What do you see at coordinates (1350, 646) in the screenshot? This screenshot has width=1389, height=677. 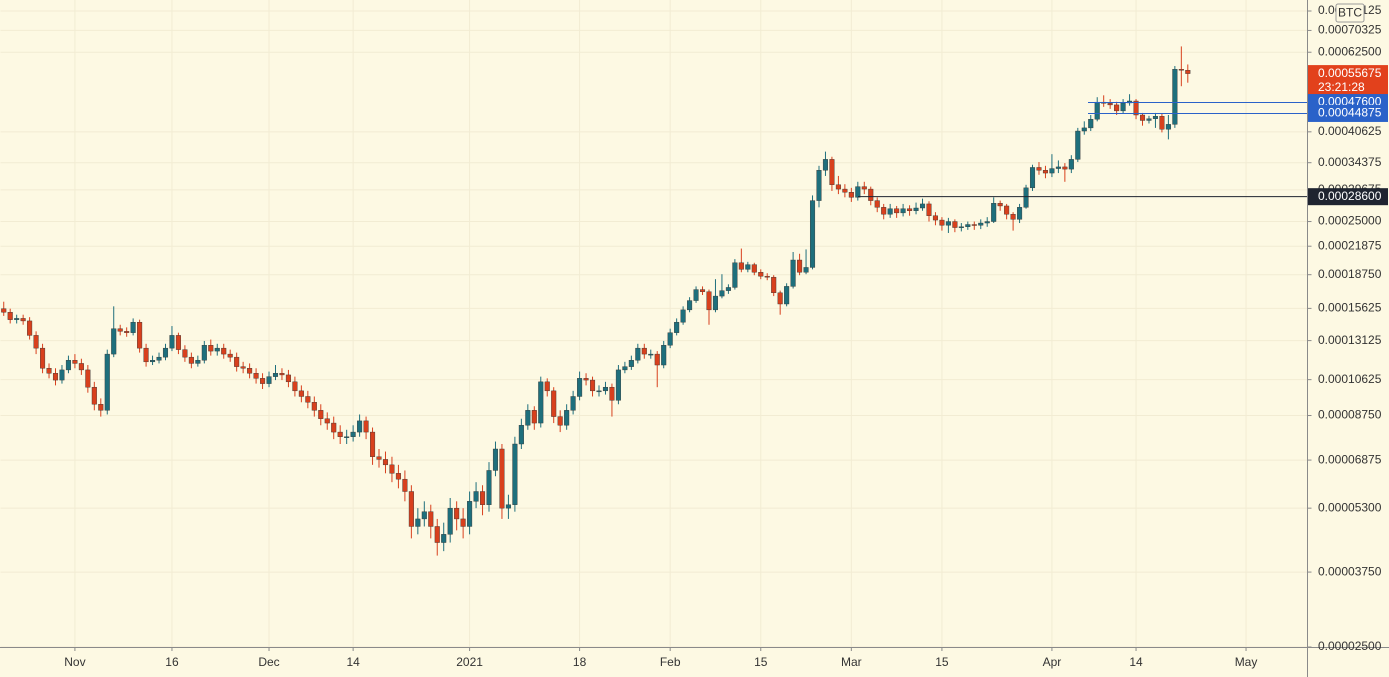 I see `y-tick-label: 0.00002500` at bounding box center [1350, 646].